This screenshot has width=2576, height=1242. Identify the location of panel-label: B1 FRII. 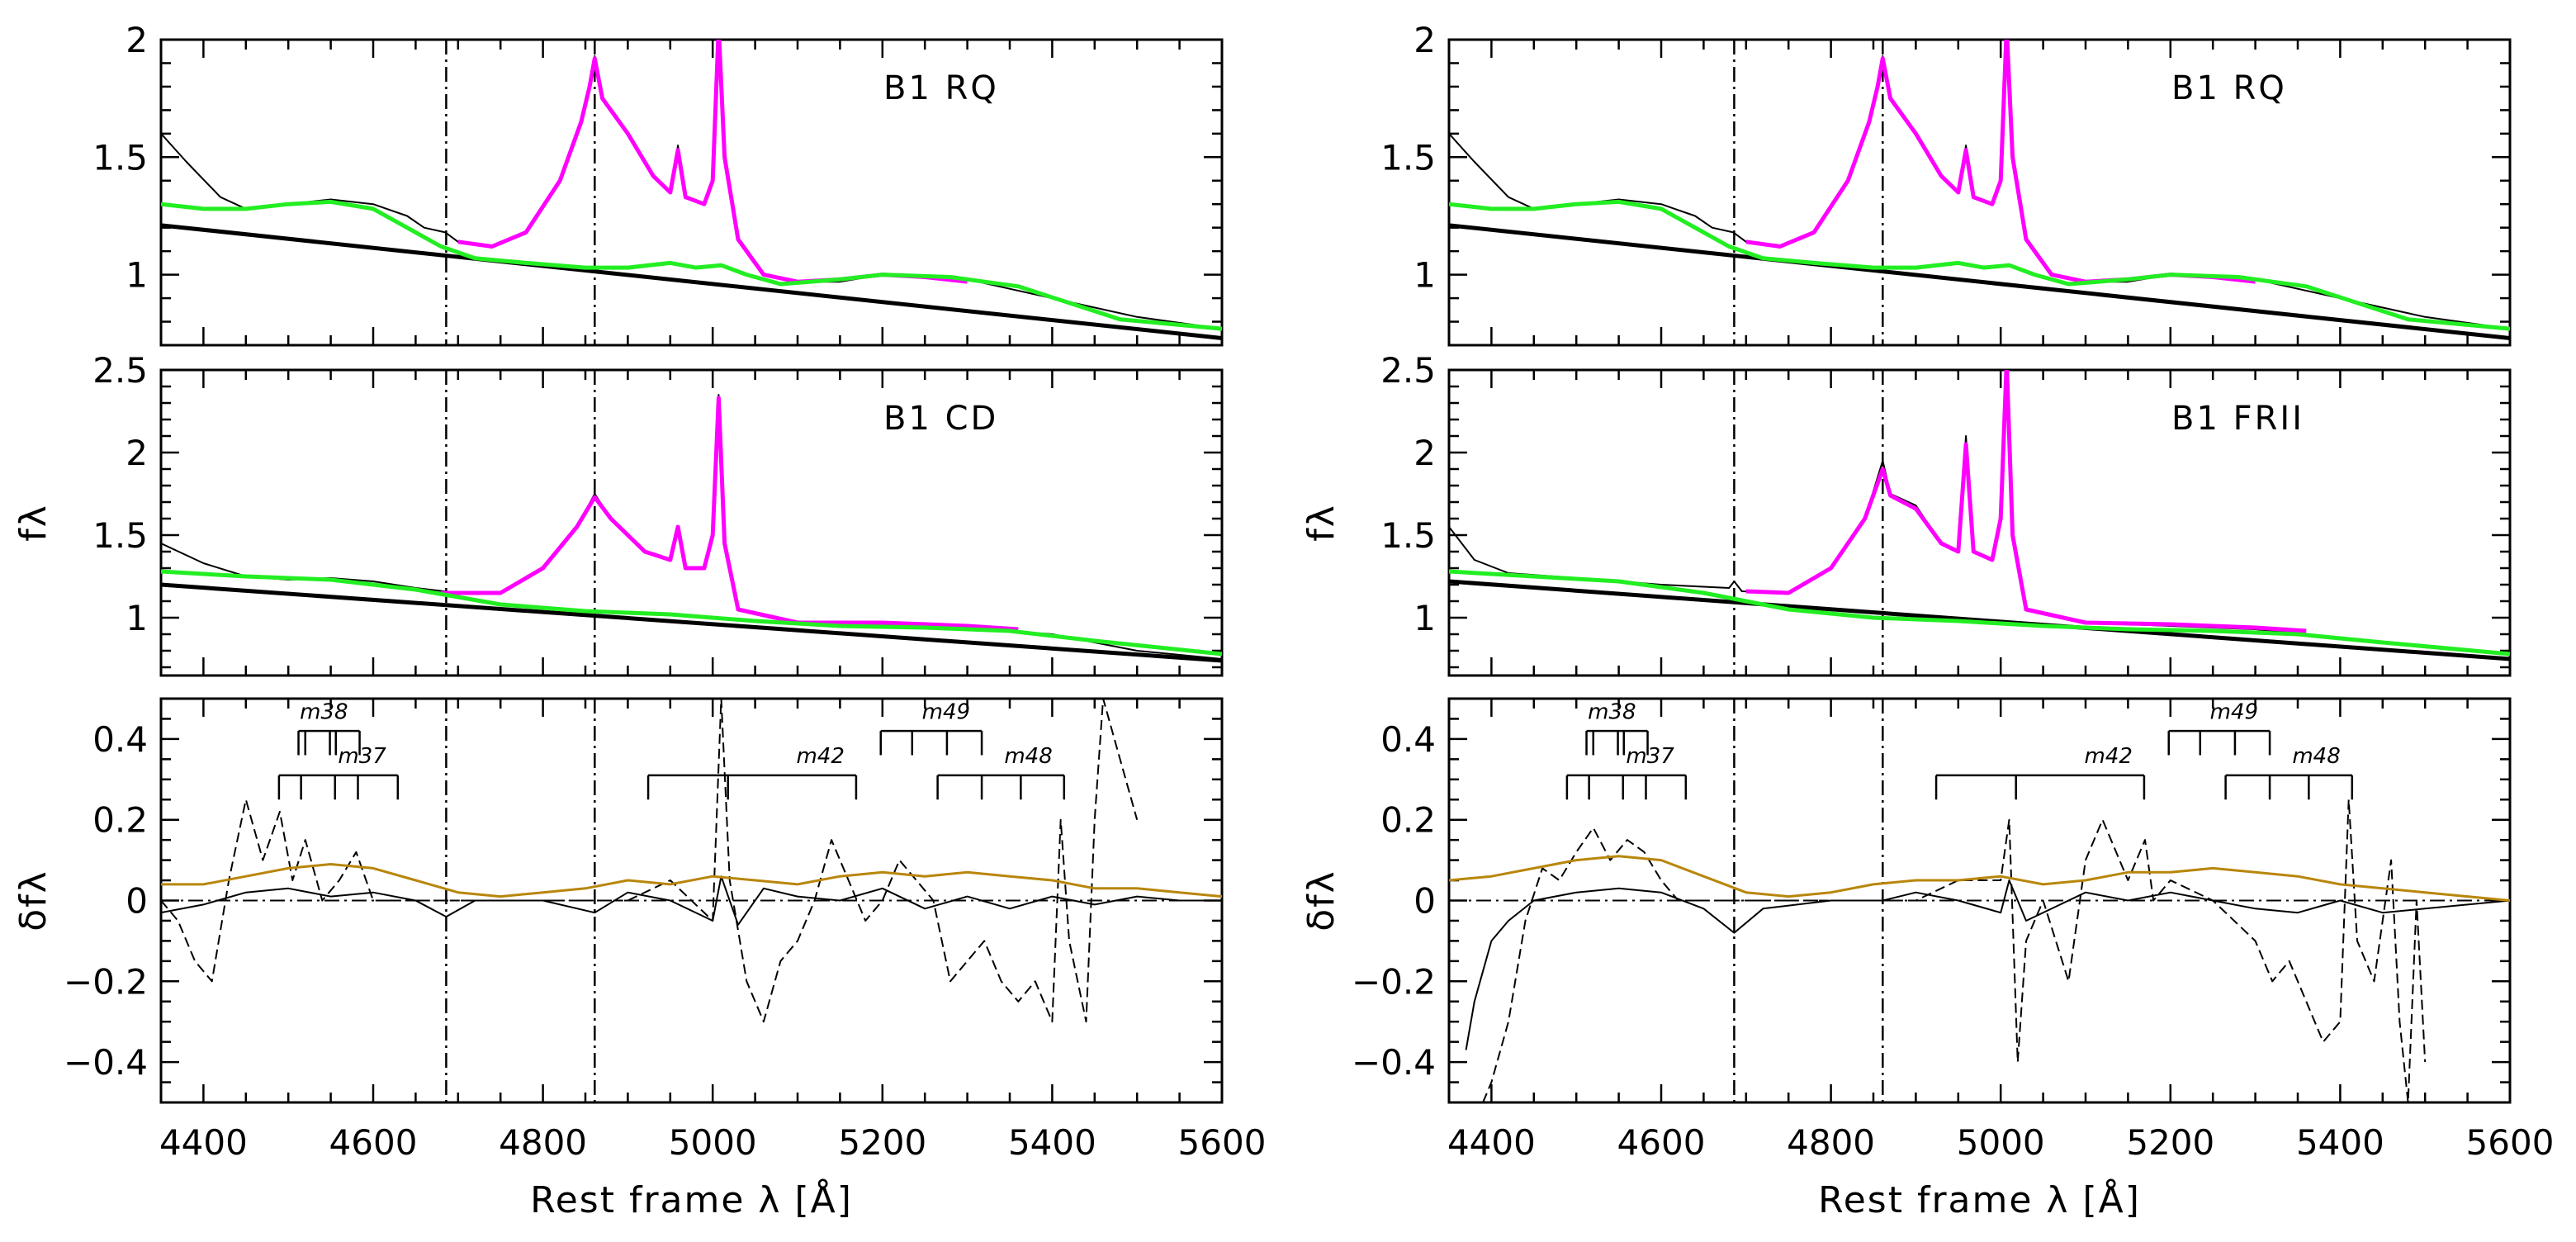
(2237, 419).